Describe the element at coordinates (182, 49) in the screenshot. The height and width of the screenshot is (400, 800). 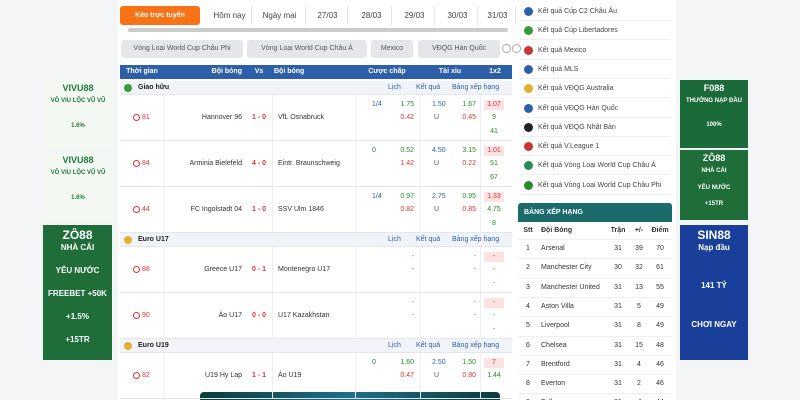
I see `league-tab: Vòng Loại World Cup Châu Phi` at that location.